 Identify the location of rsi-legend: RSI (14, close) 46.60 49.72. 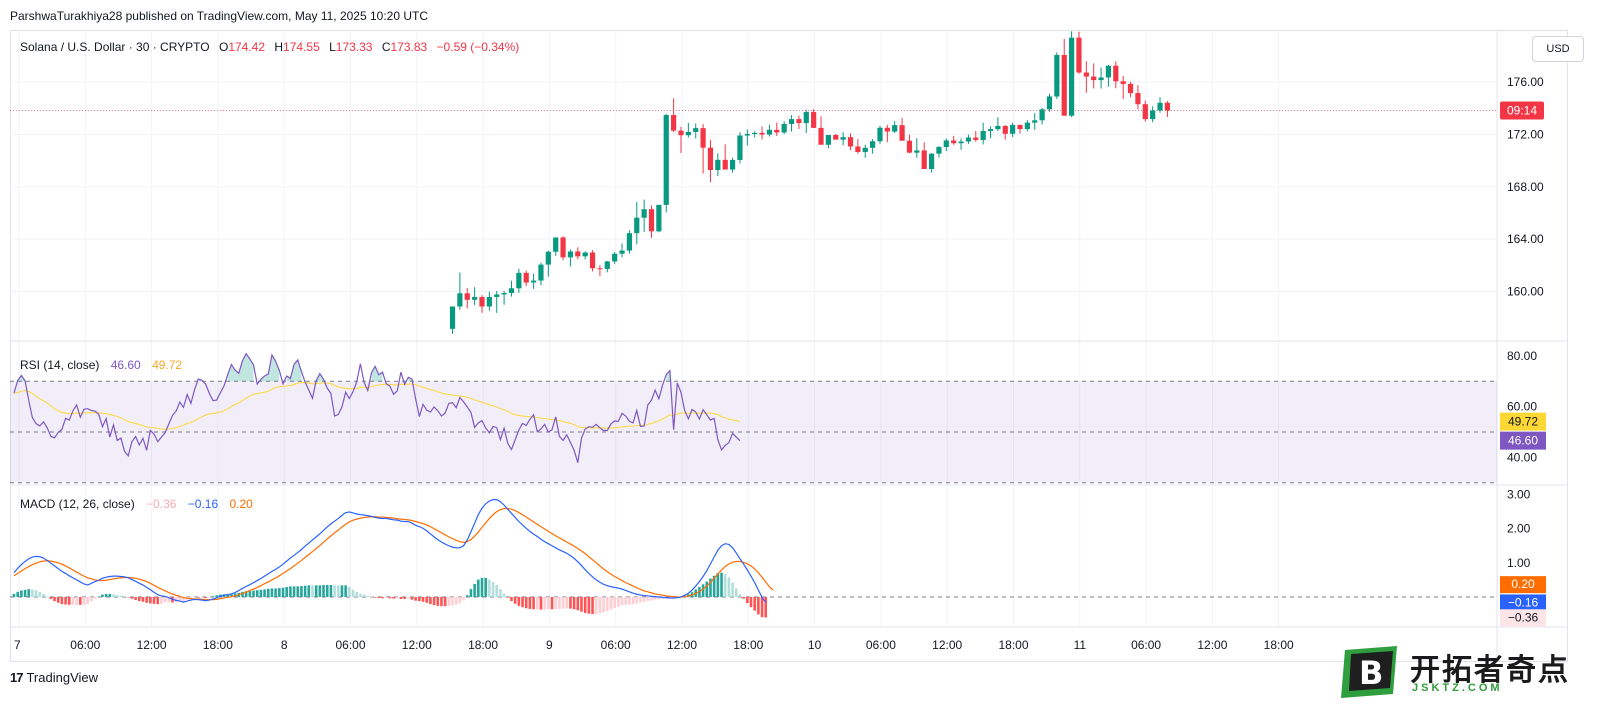
(101, 365).